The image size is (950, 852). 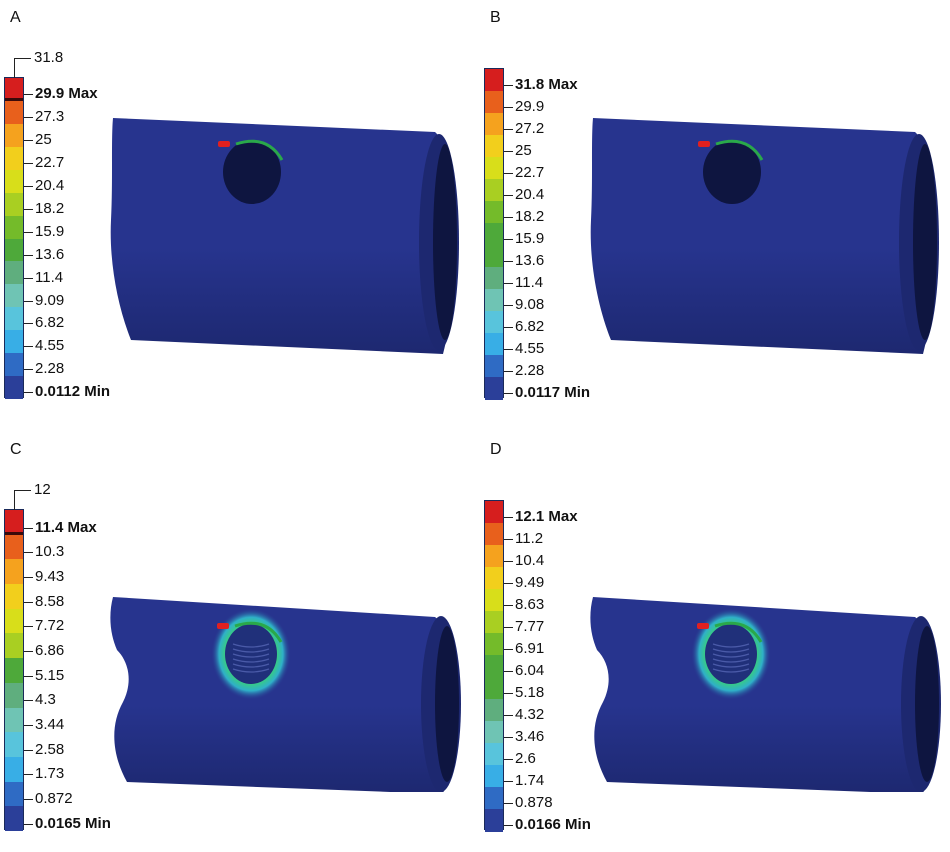 What do you see at coordinates (529, 282) in the screenshot?
I see `legend-value-label: 11.4` at bounding box center [529, 282].